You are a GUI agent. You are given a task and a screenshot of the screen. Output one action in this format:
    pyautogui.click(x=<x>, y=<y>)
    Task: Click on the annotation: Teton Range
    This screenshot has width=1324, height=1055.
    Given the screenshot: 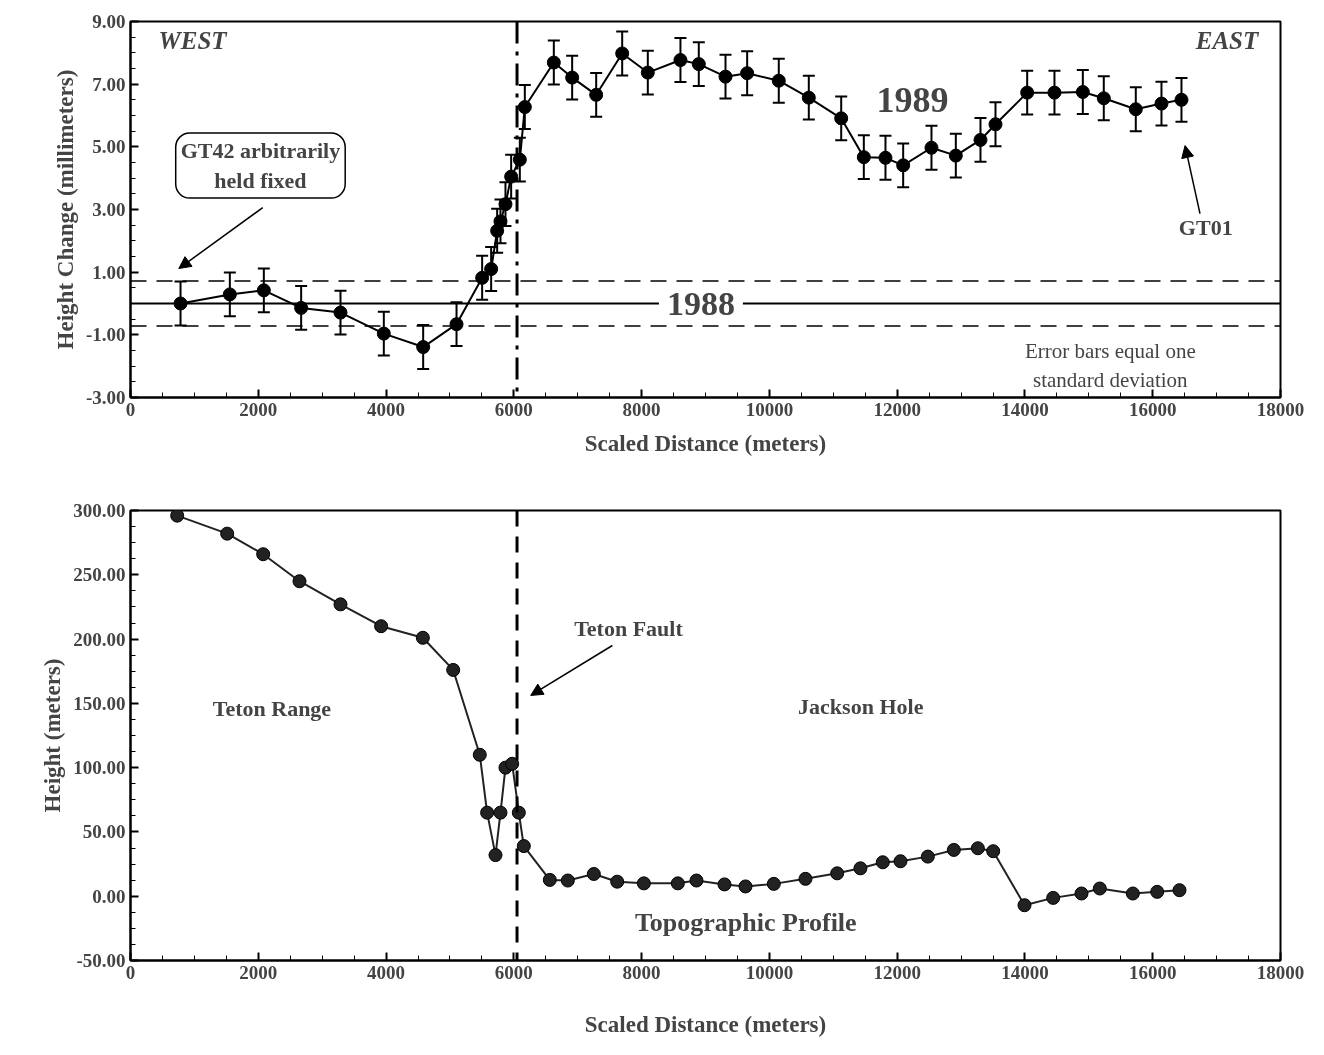 What is the action you would take?
    pyautogui.click(x=272, y=708)
    